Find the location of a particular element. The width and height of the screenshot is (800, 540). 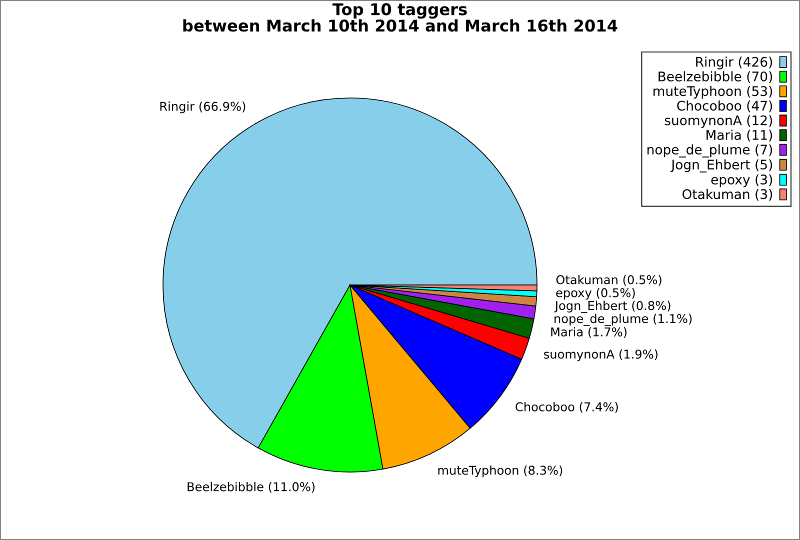

data-label: Ringir (66.9%) is located at coordinates (203, 108).